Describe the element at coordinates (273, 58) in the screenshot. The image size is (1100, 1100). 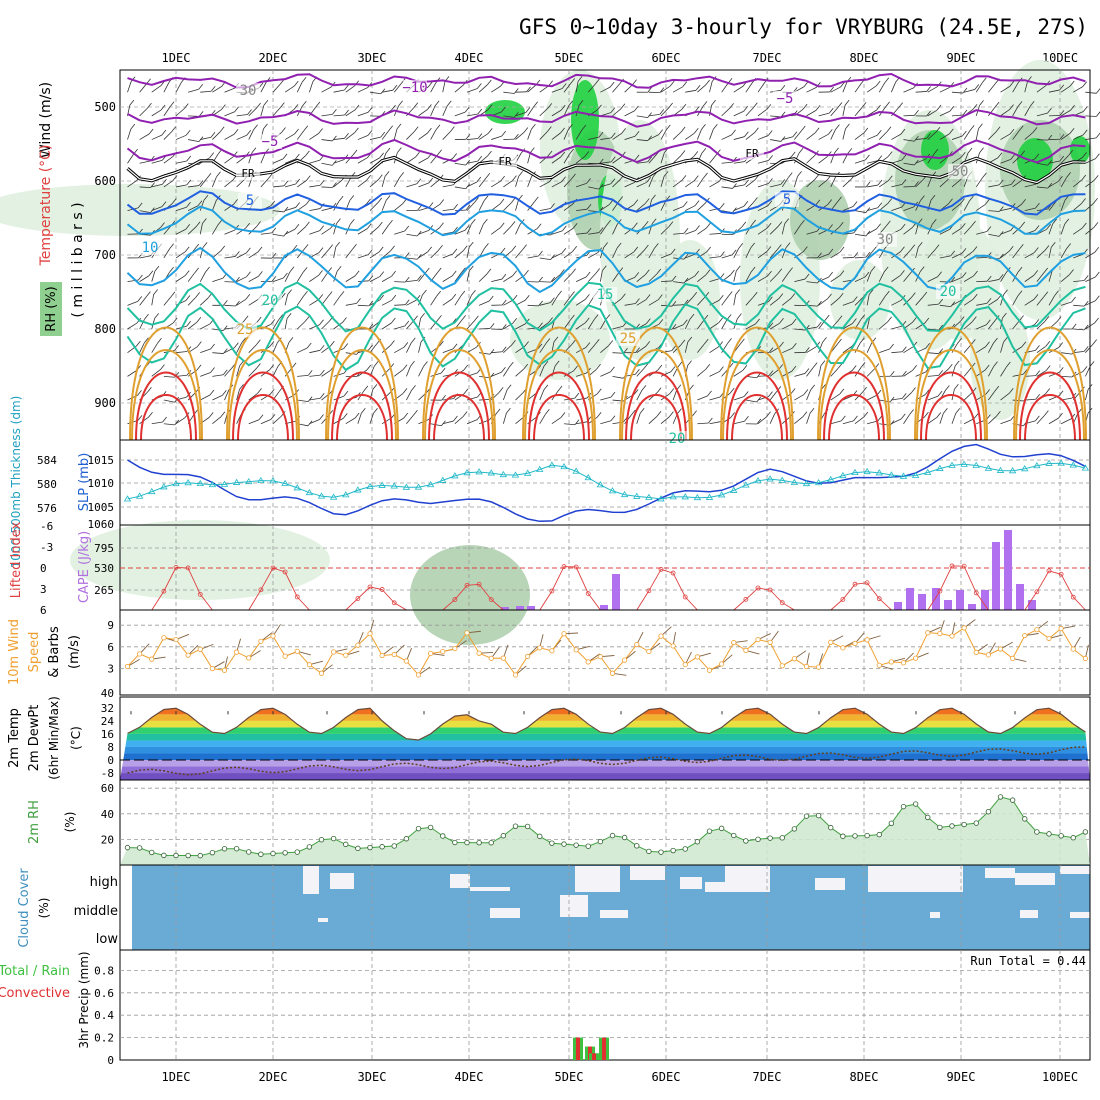
I see `day-label-top: 2DEC` at that location.